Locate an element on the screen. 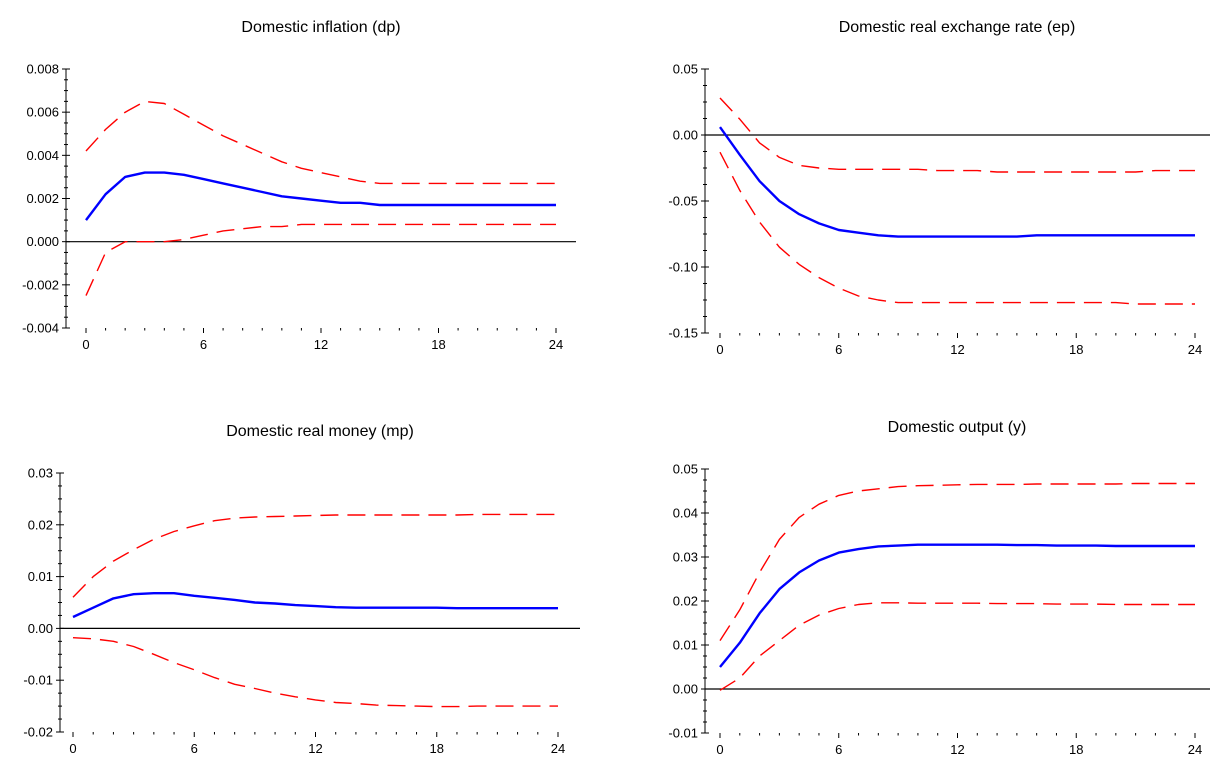  y-axis-ticks: -0.15 -0.10 -0.05 0.00 0.05 is located at coordinates (688, 201).